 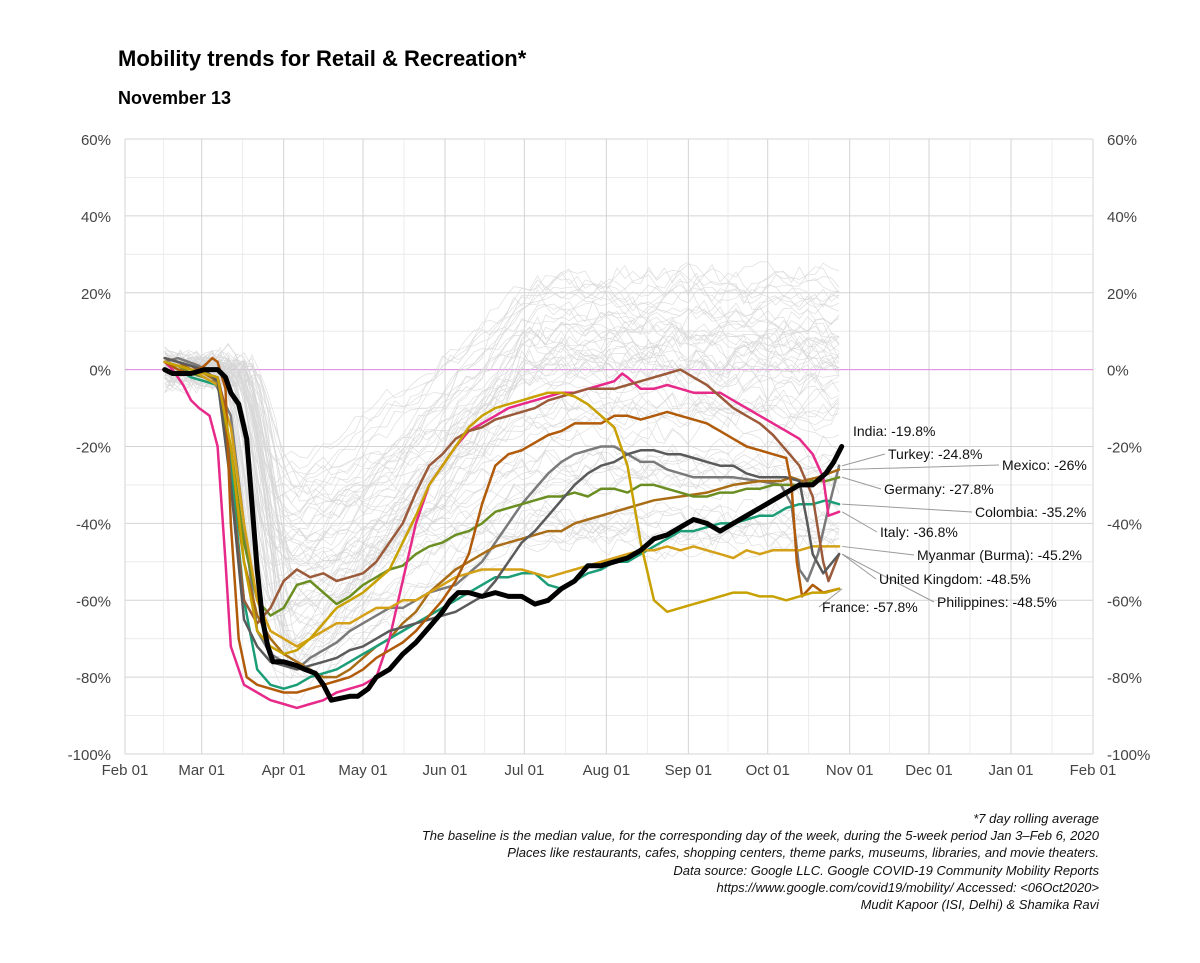 I want to click on series-label-colombia: Colombia: -35.2%, so click(x=1030, y=512).